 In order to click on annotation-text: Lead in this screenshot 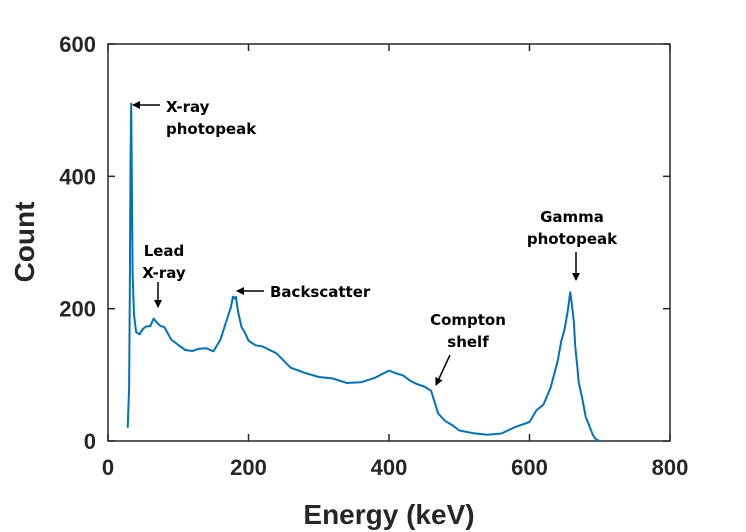, I will do `click(164, 251)`.